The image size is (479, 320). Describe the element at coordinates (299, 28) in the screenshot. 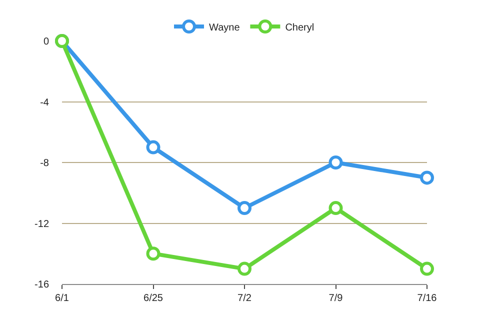

I see `legend-label: Cheryl` at that location.